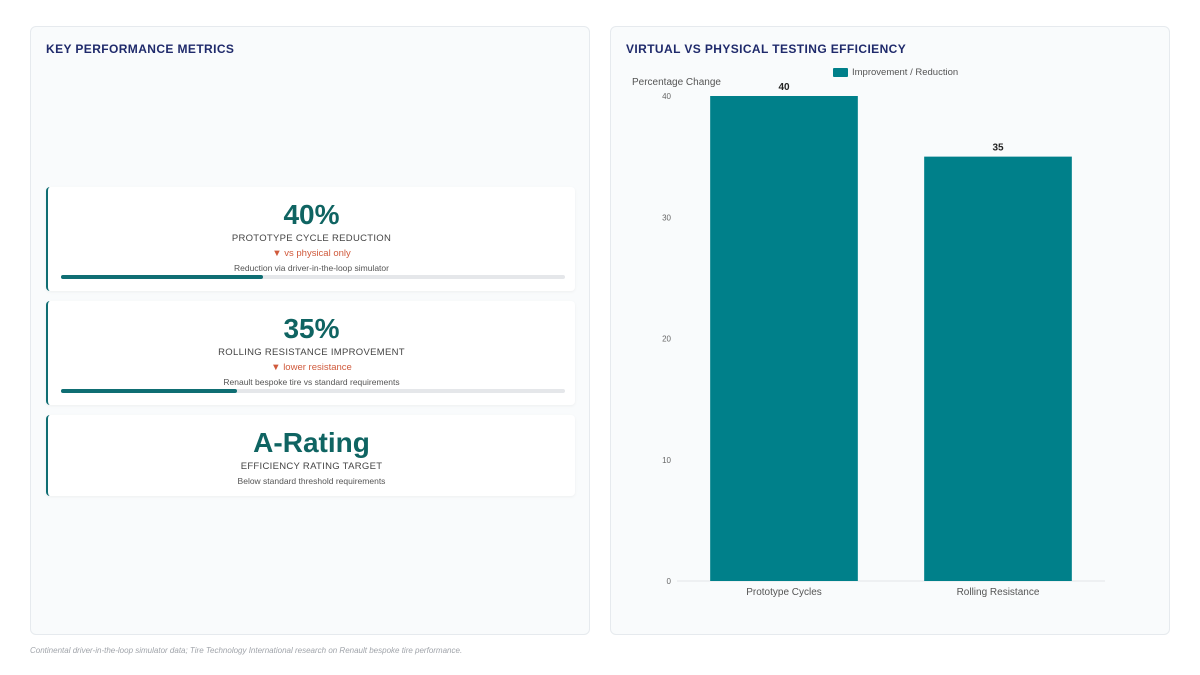 This screenshot has height=675, width=1200. What do you see at coordinates (311, 442) in the screenshot?
I see `metric-value: A-Rating` at bounding box center [311, 442].